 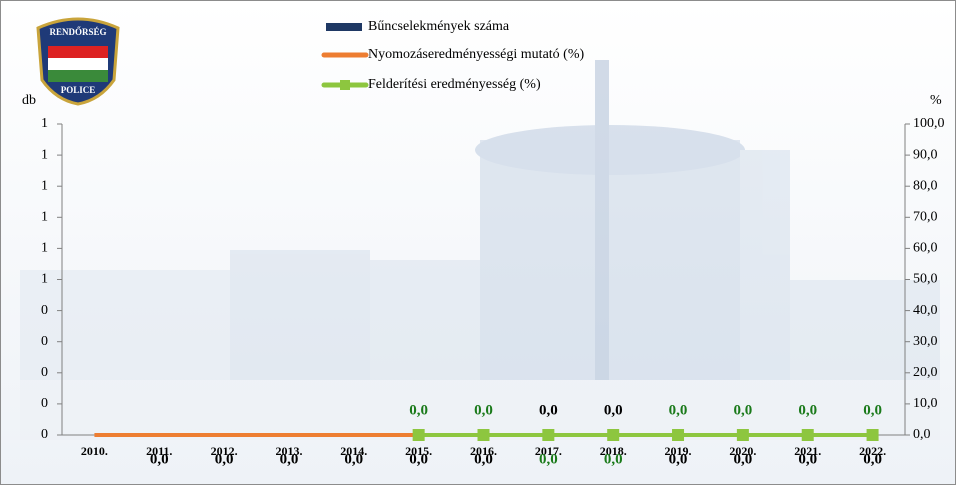 What do you see at coordinates (77, 32) in the screenshot?
I see `logo-text: RENDŐRSÉG` at bounding box center [77, 32].